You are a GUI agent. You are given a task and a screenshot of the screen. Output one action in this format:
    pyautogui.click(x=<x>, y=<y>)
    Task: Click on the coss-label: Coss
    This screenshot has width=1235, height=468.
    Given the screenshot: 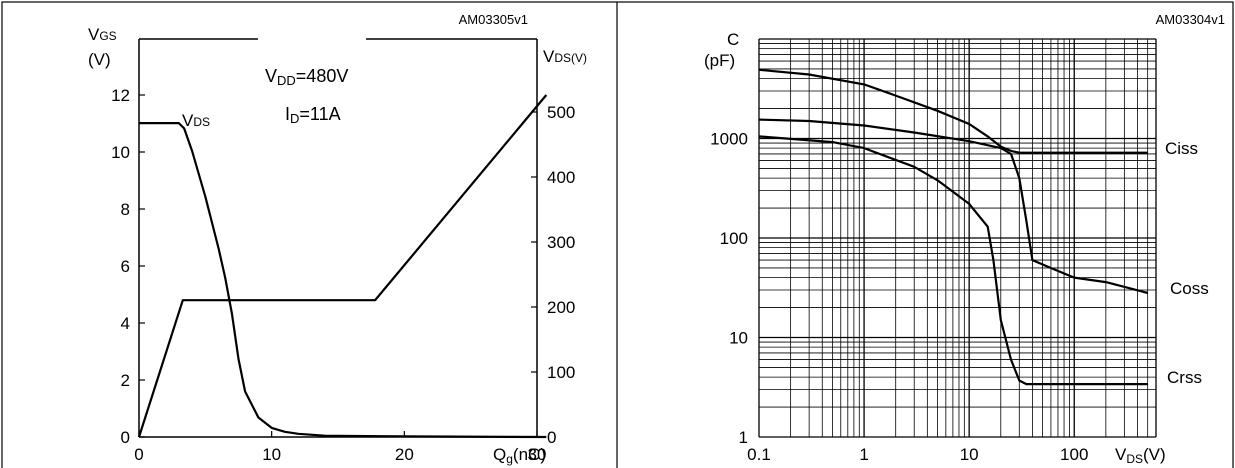 What is the action you would take?
    pyautogui.click(x=1189, y=288)
    